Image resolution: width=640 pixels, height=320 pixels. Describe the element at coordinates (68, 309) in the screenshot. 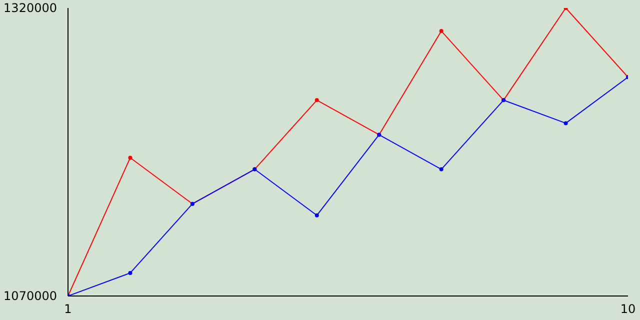

I see `x-tick-label: 1` at that location.